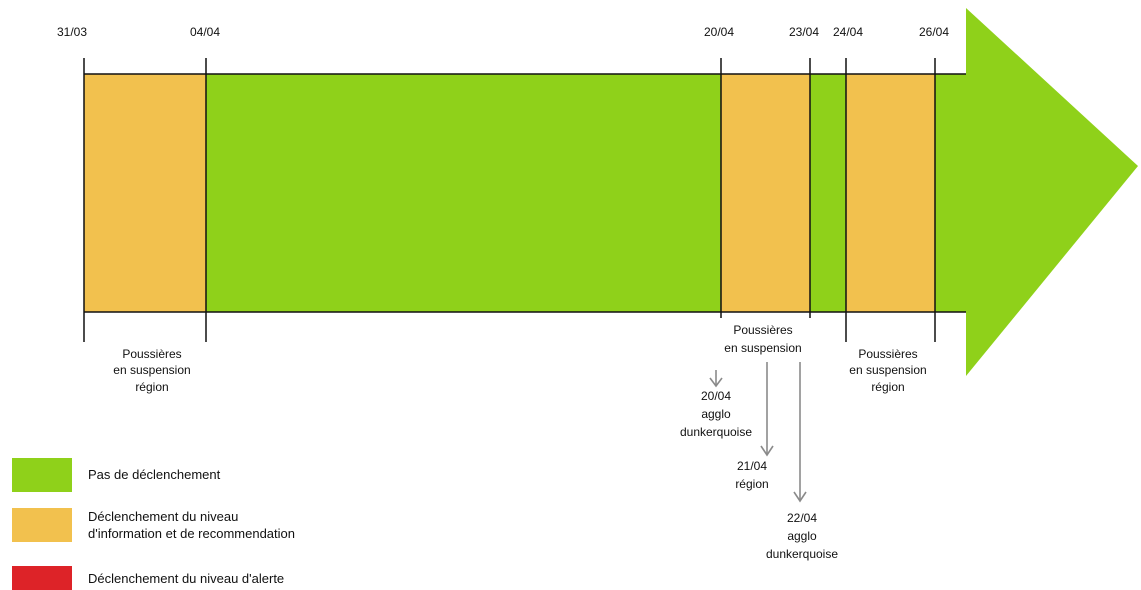 This screenshot has width=1141, height=590. Describe the element at coordinates (205, 32) in the screenshot. I see `date-label: 04/04` at that location.